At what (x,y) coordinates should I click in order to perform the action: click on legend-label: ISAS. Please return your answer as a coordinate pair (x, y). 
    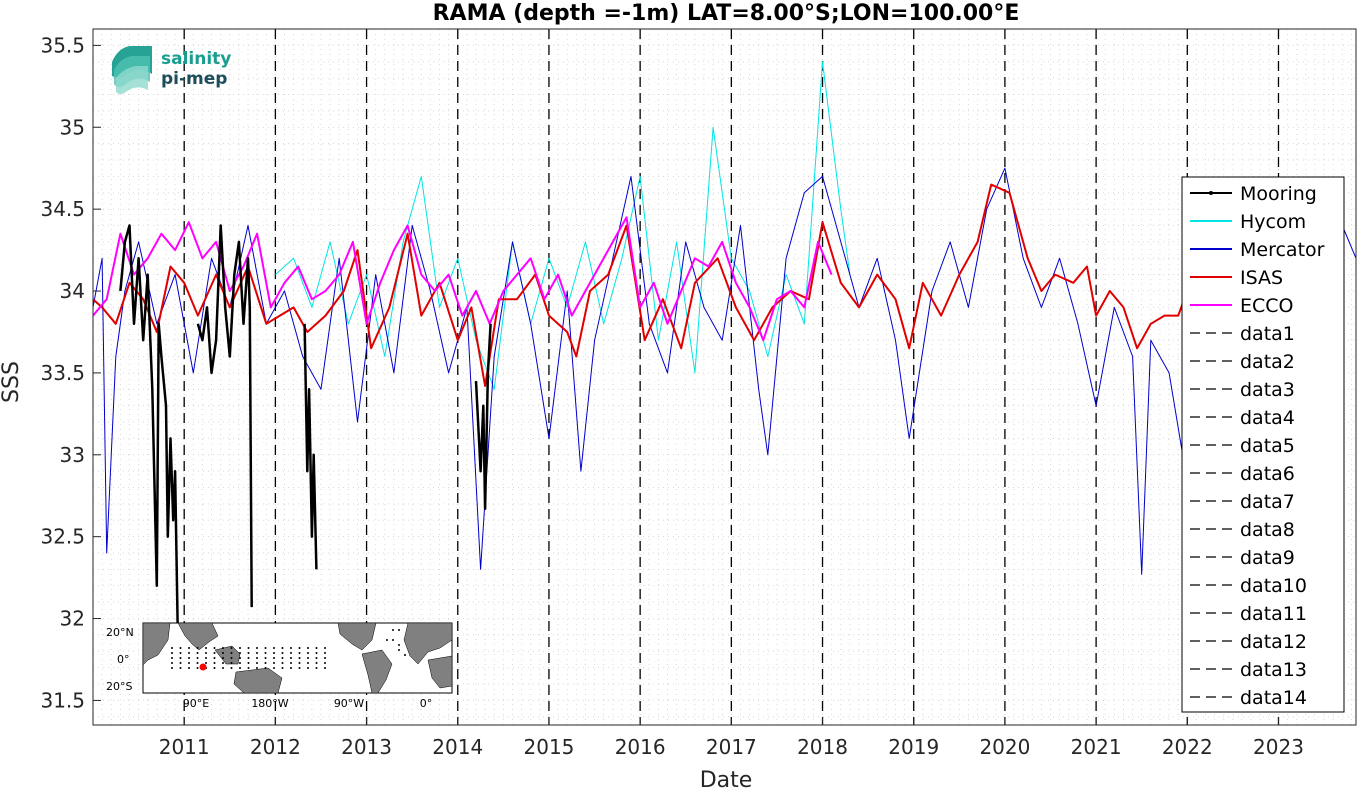
    Looking at the image, I should click on (1261, 278).